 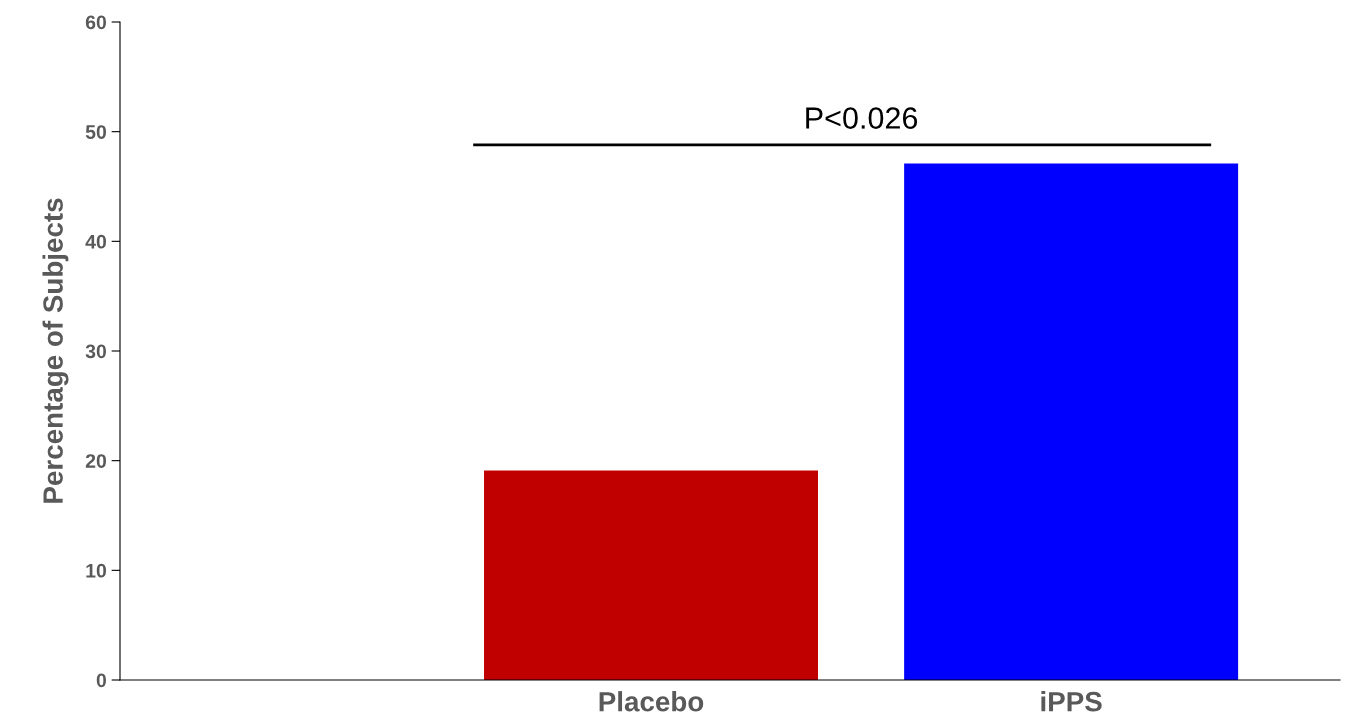 What do you see at coordinates (101, 680) in the screenshot?
I see `y-tick-label: 0` at bounding box center [101, 680].